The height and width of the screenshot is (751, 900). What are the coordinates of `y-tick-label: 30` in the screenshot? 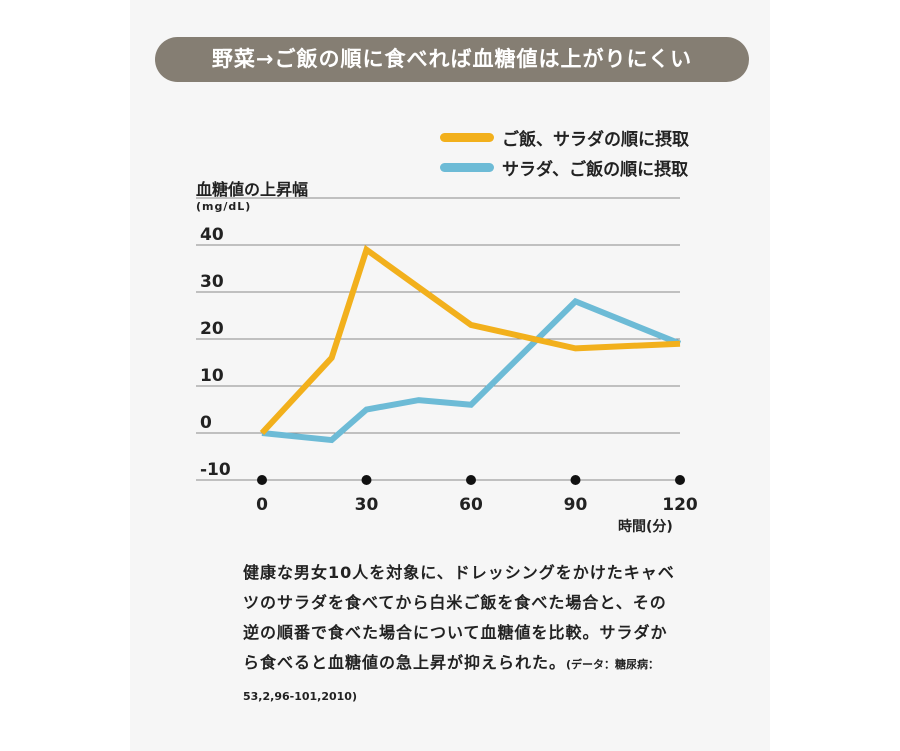 It's located at (212, 282).